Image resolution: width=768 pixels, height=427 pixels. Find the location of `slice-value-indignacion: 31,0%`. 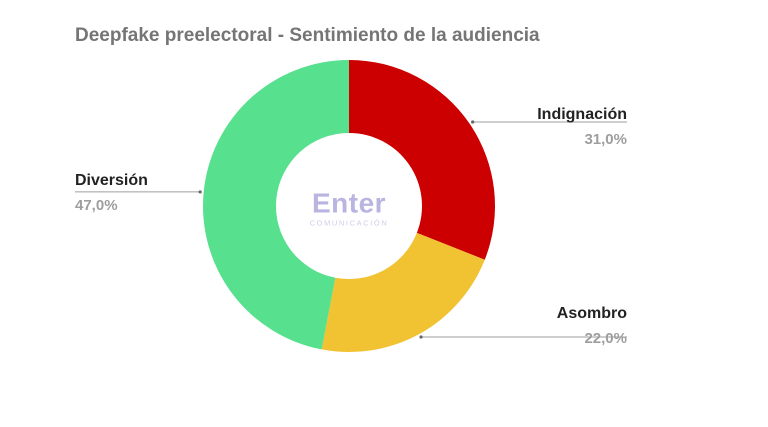

slice-value-indignacion: 31,0% is located at coordinates (605, 139).